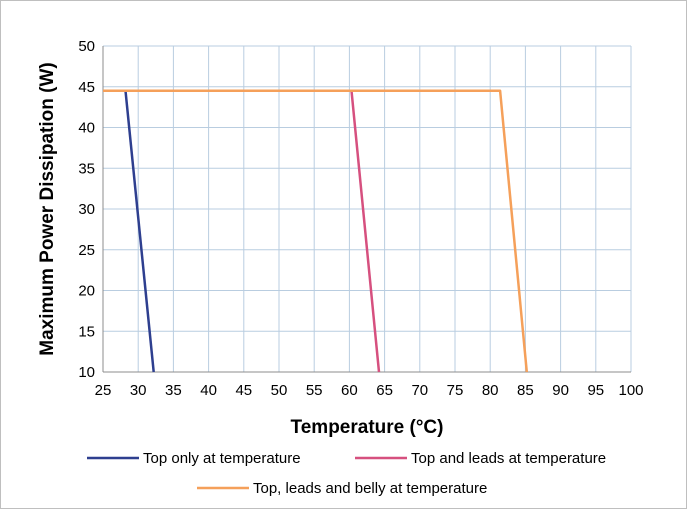 This screenshot has width=687, height=510. I want to click on x-tick-label-50: 50, so click(279, 390).